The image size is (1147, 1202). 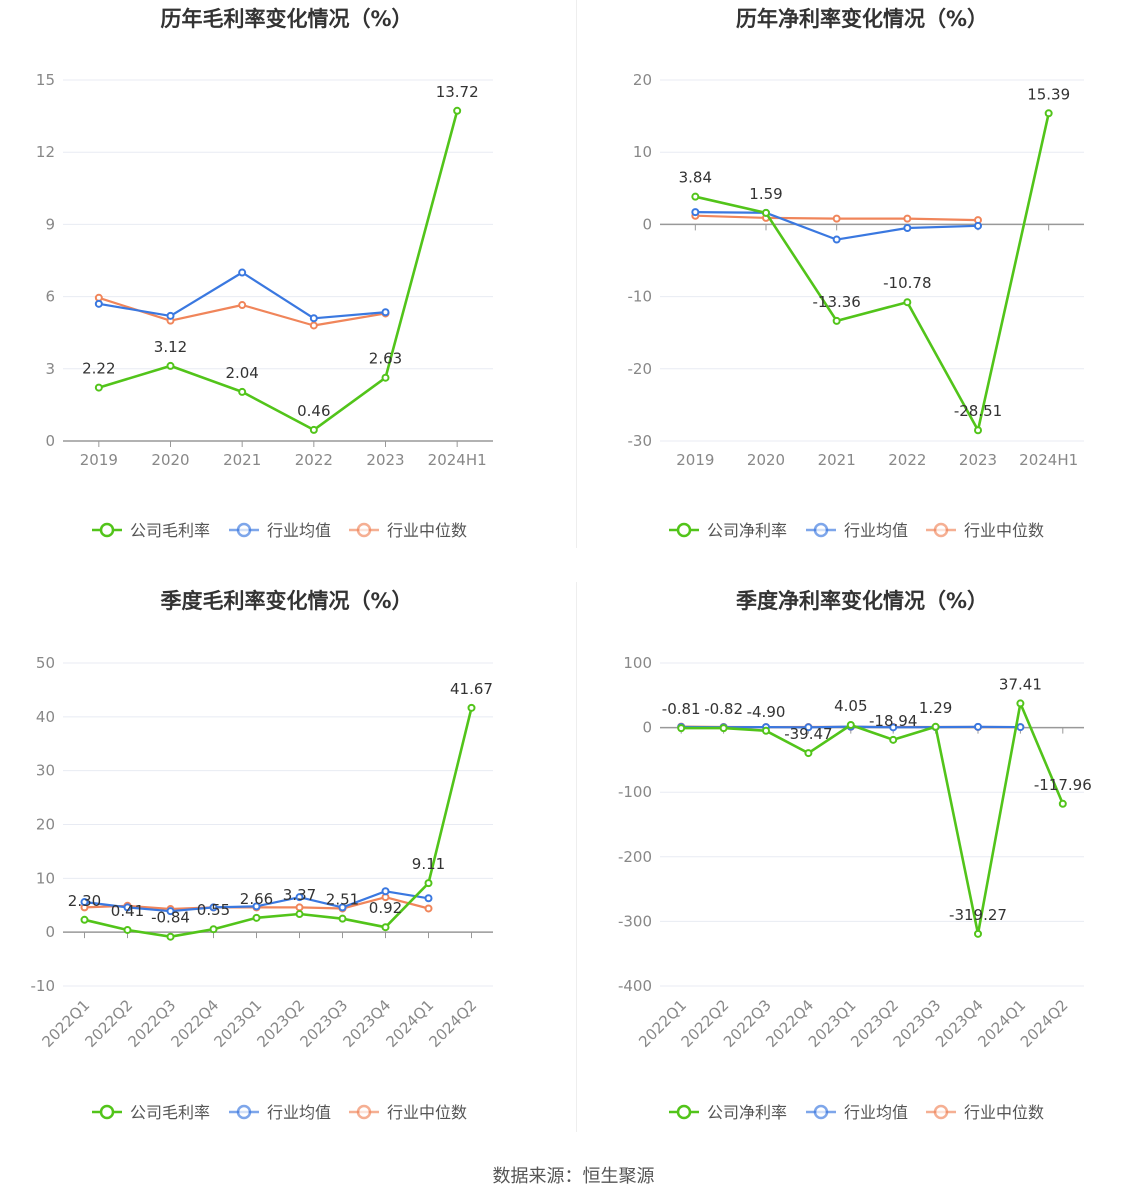 What do you see at coordinates (978, 411) in the screenshot?
I see `data-label: -28.51` at bounding box center [978, 411].